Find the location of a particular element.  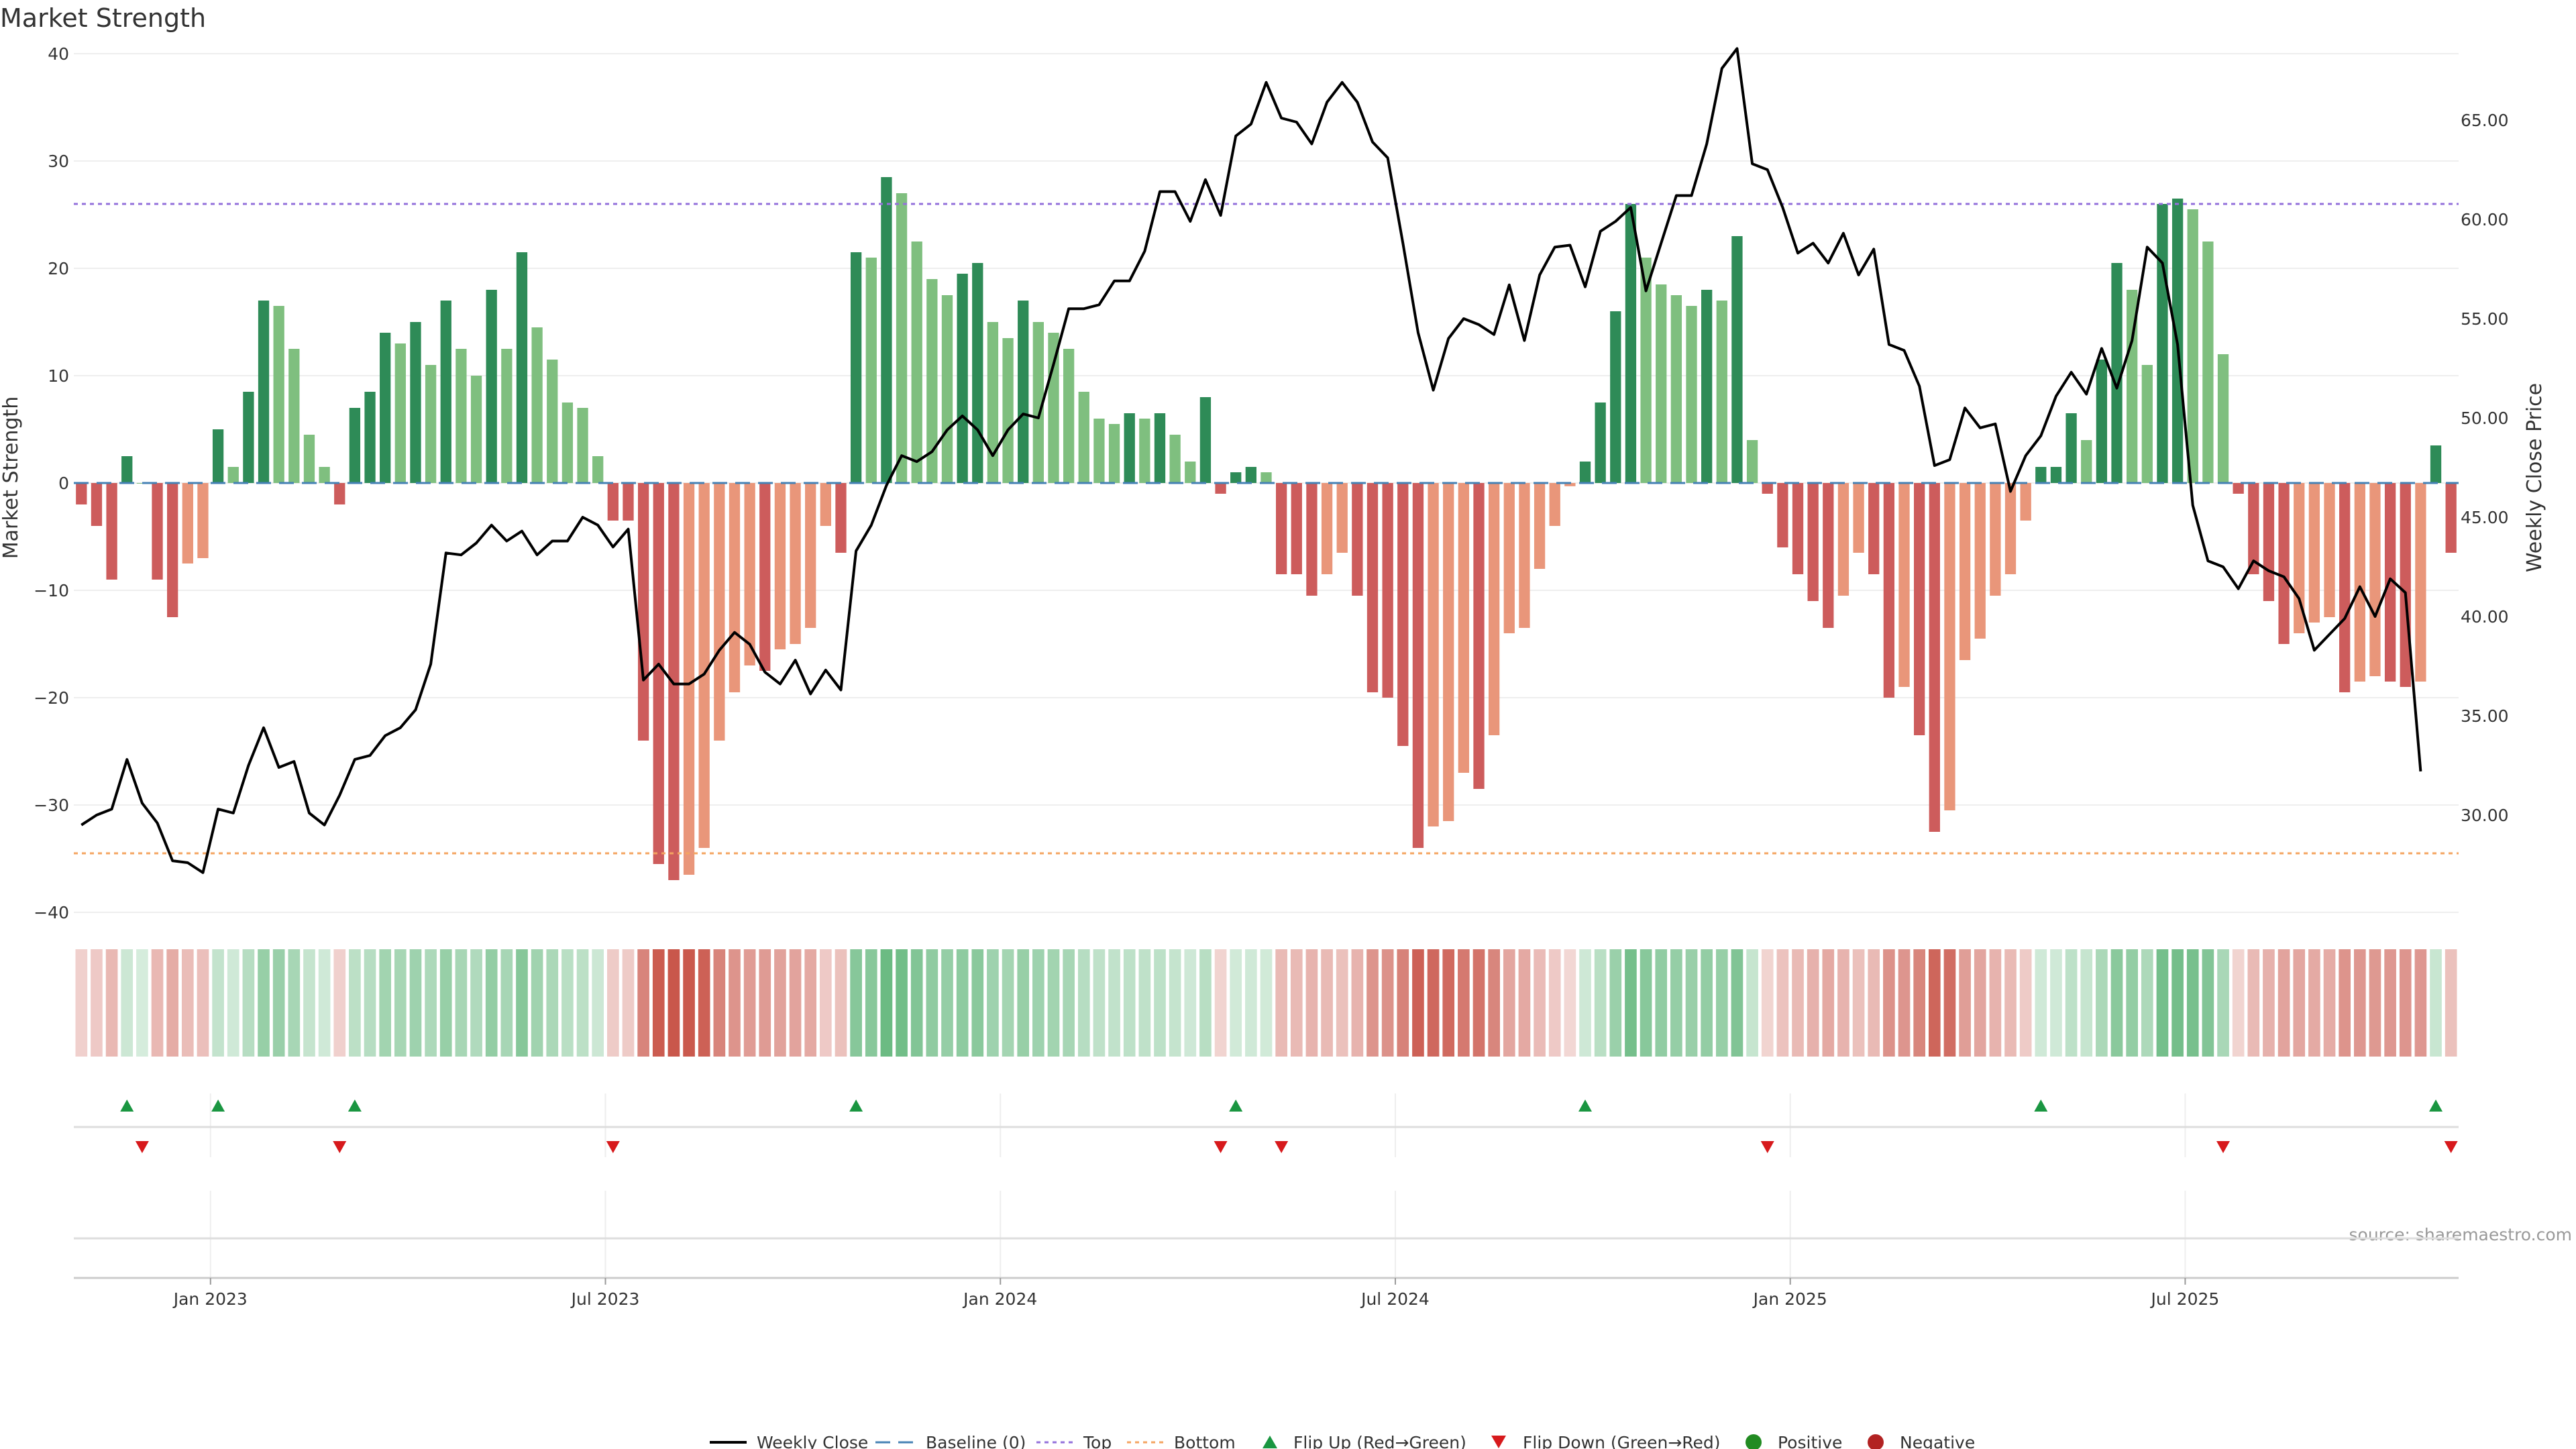

legend-label: Baseline (0) is located at coordinates (976, 1441).